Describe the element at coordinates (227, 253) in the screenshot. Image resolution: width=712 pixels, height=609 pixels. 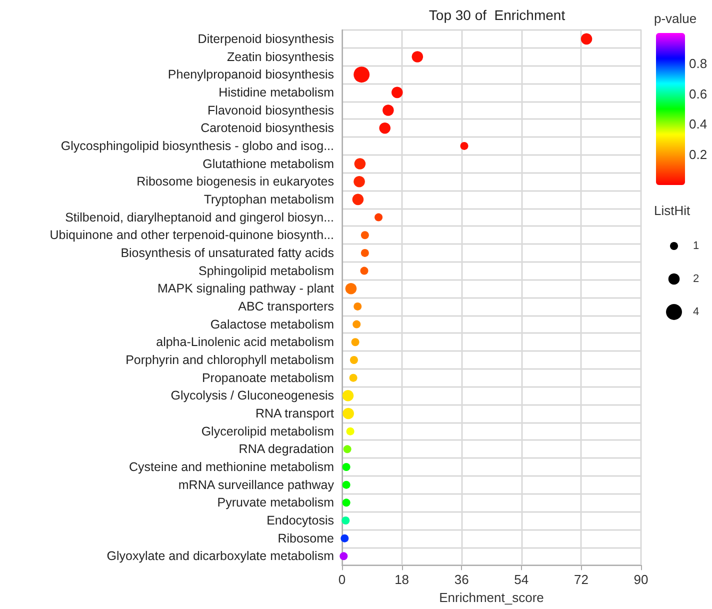
I see `y-tick-label: Biosynthesis of unsaturated fatty acids` at that location.